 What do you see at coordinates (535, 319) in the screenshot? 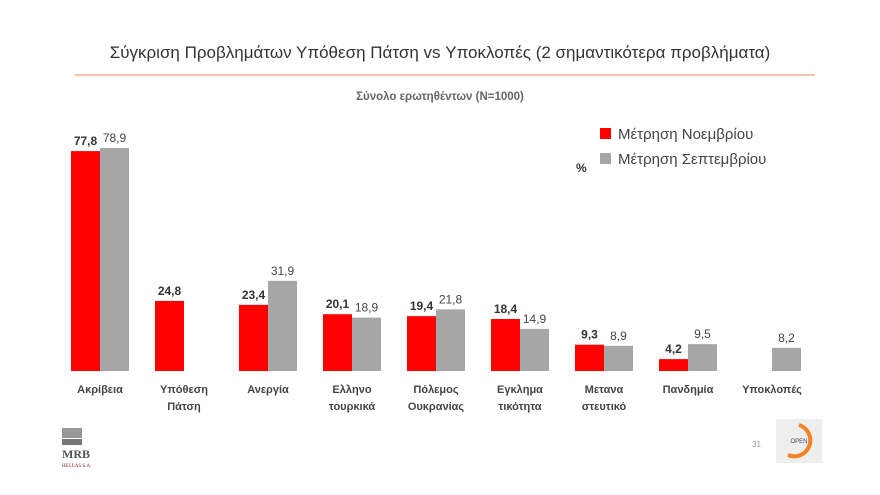
I see `data-label: 14,9` at bounding box center [535, 319].